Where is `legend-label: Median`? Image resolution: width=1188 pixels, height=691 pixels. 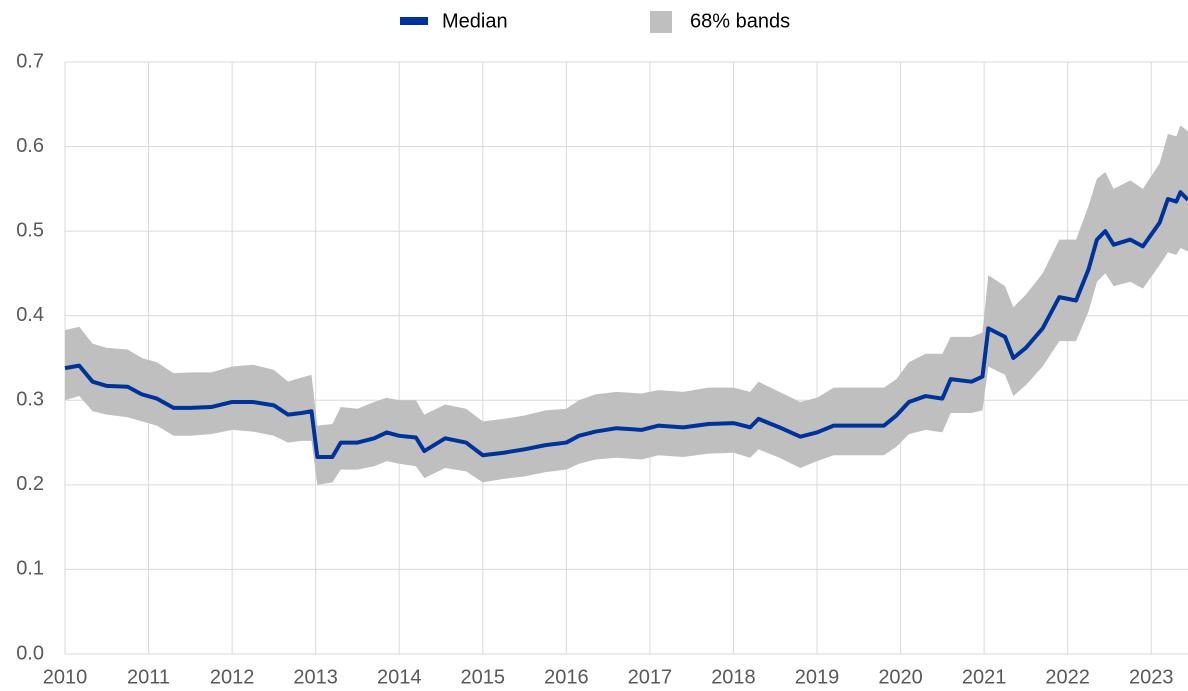
legend-label: Median is located at coordinates (475, 21).